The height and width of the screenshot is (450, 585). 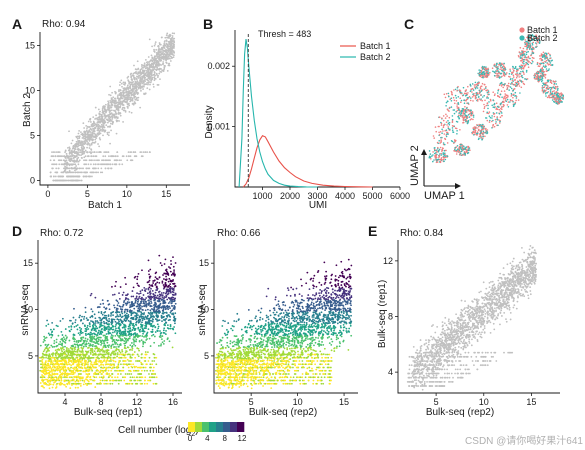 What do you see at coordinates (87, 194) in the screenshot?
I see `x-tick-label: 5` at bounding box center [87, 194].